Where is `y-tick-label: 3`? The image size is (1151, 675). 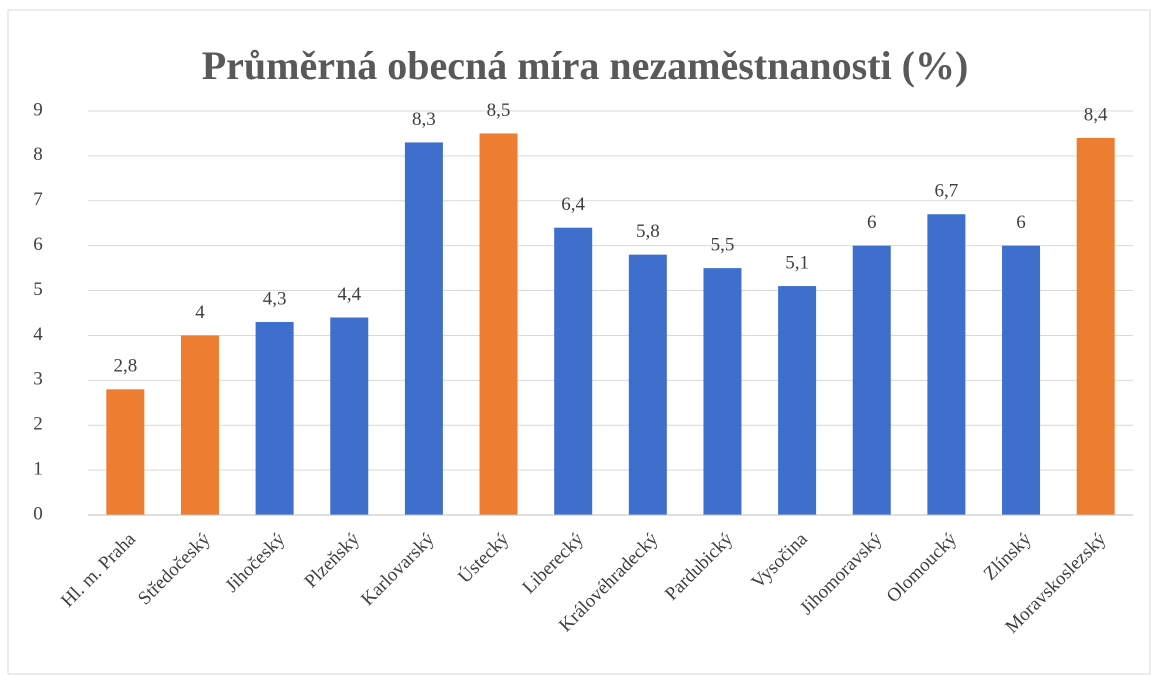
y-tick-label: 3 is located at coordinates (38, 379).